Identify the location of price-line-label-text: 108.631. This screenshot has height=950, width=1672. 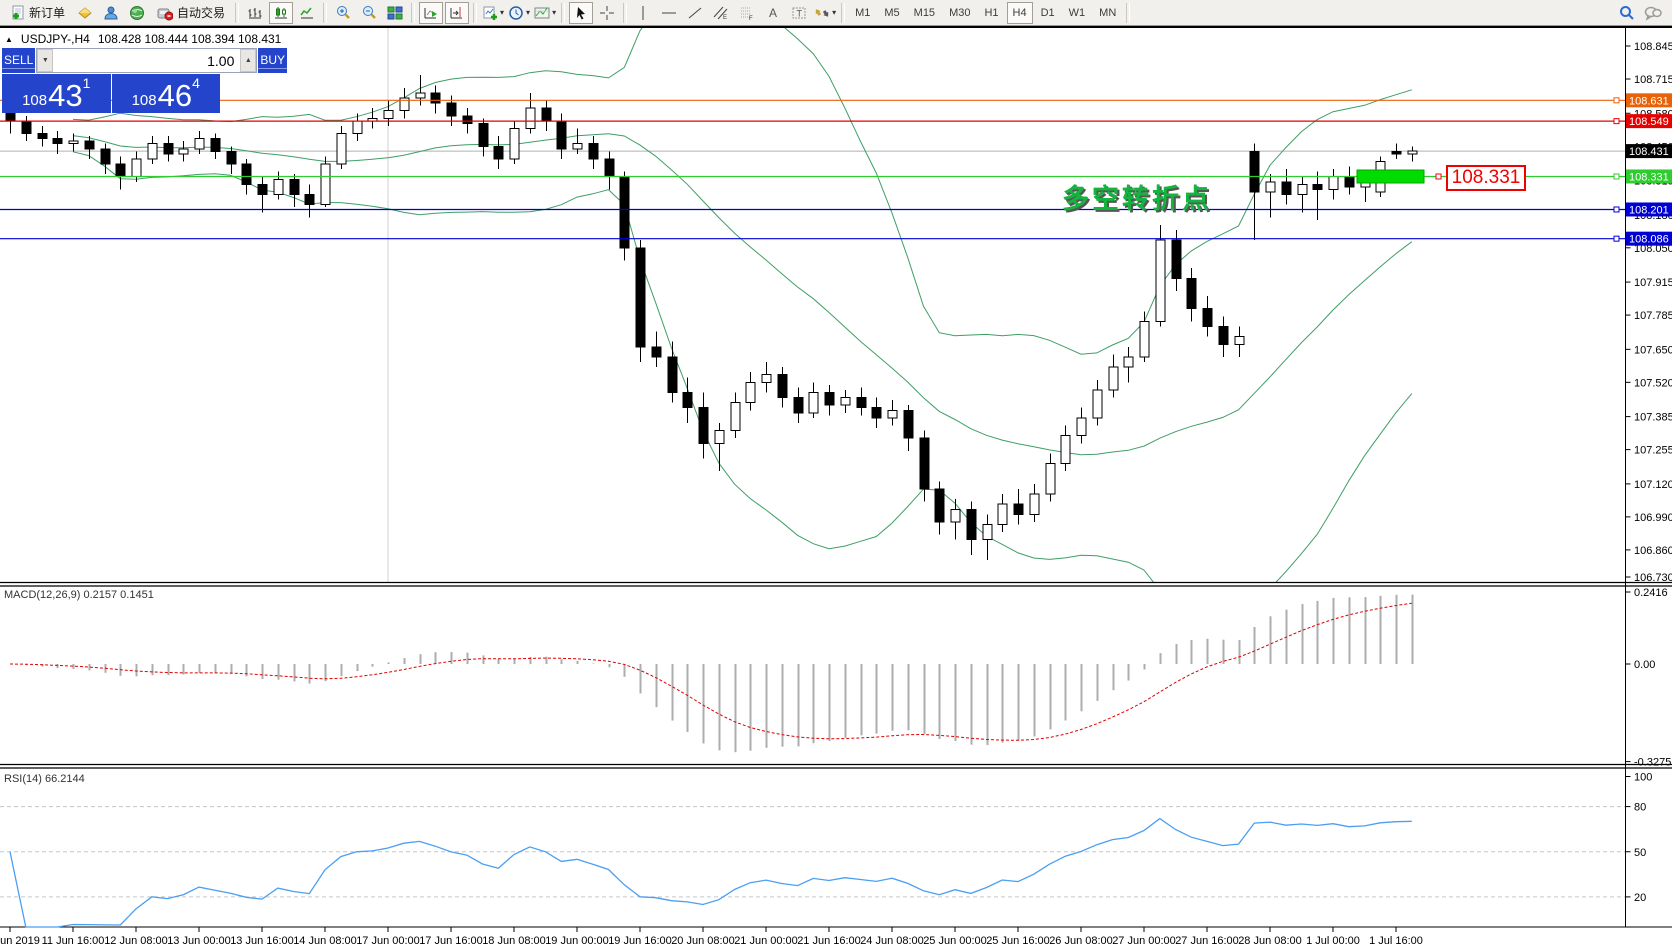
(1649, 101).